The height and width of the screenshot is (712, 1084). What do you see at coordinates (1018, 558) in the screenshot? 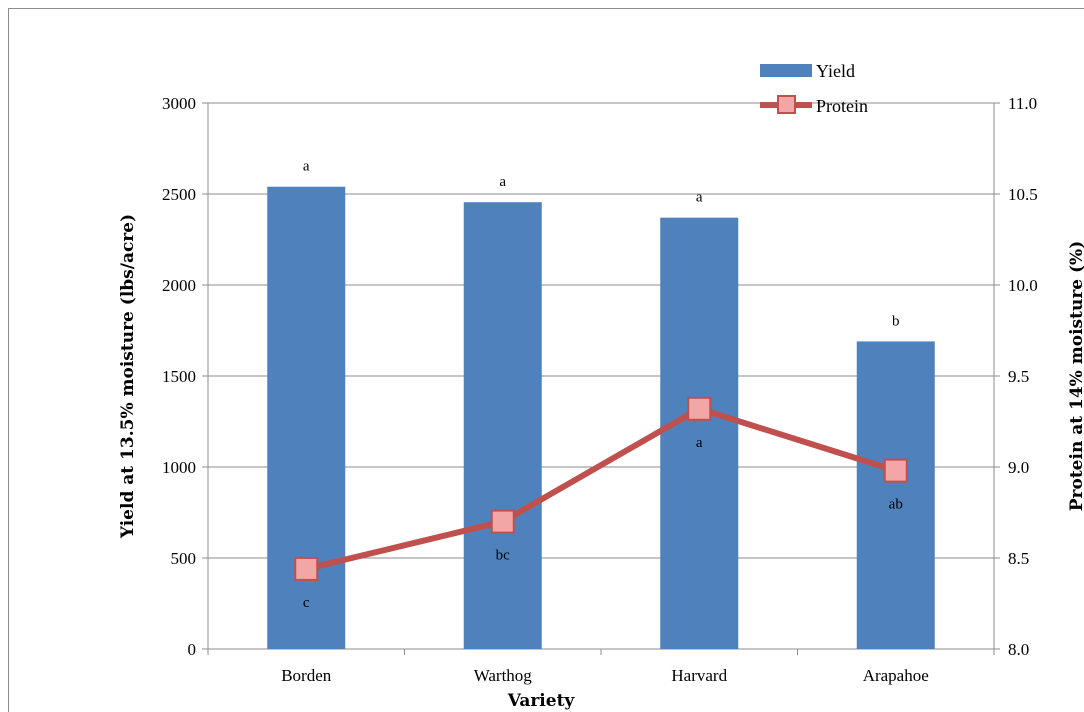
I see `y2-tick-label: 8.5` at bounding box center [1018, 558].